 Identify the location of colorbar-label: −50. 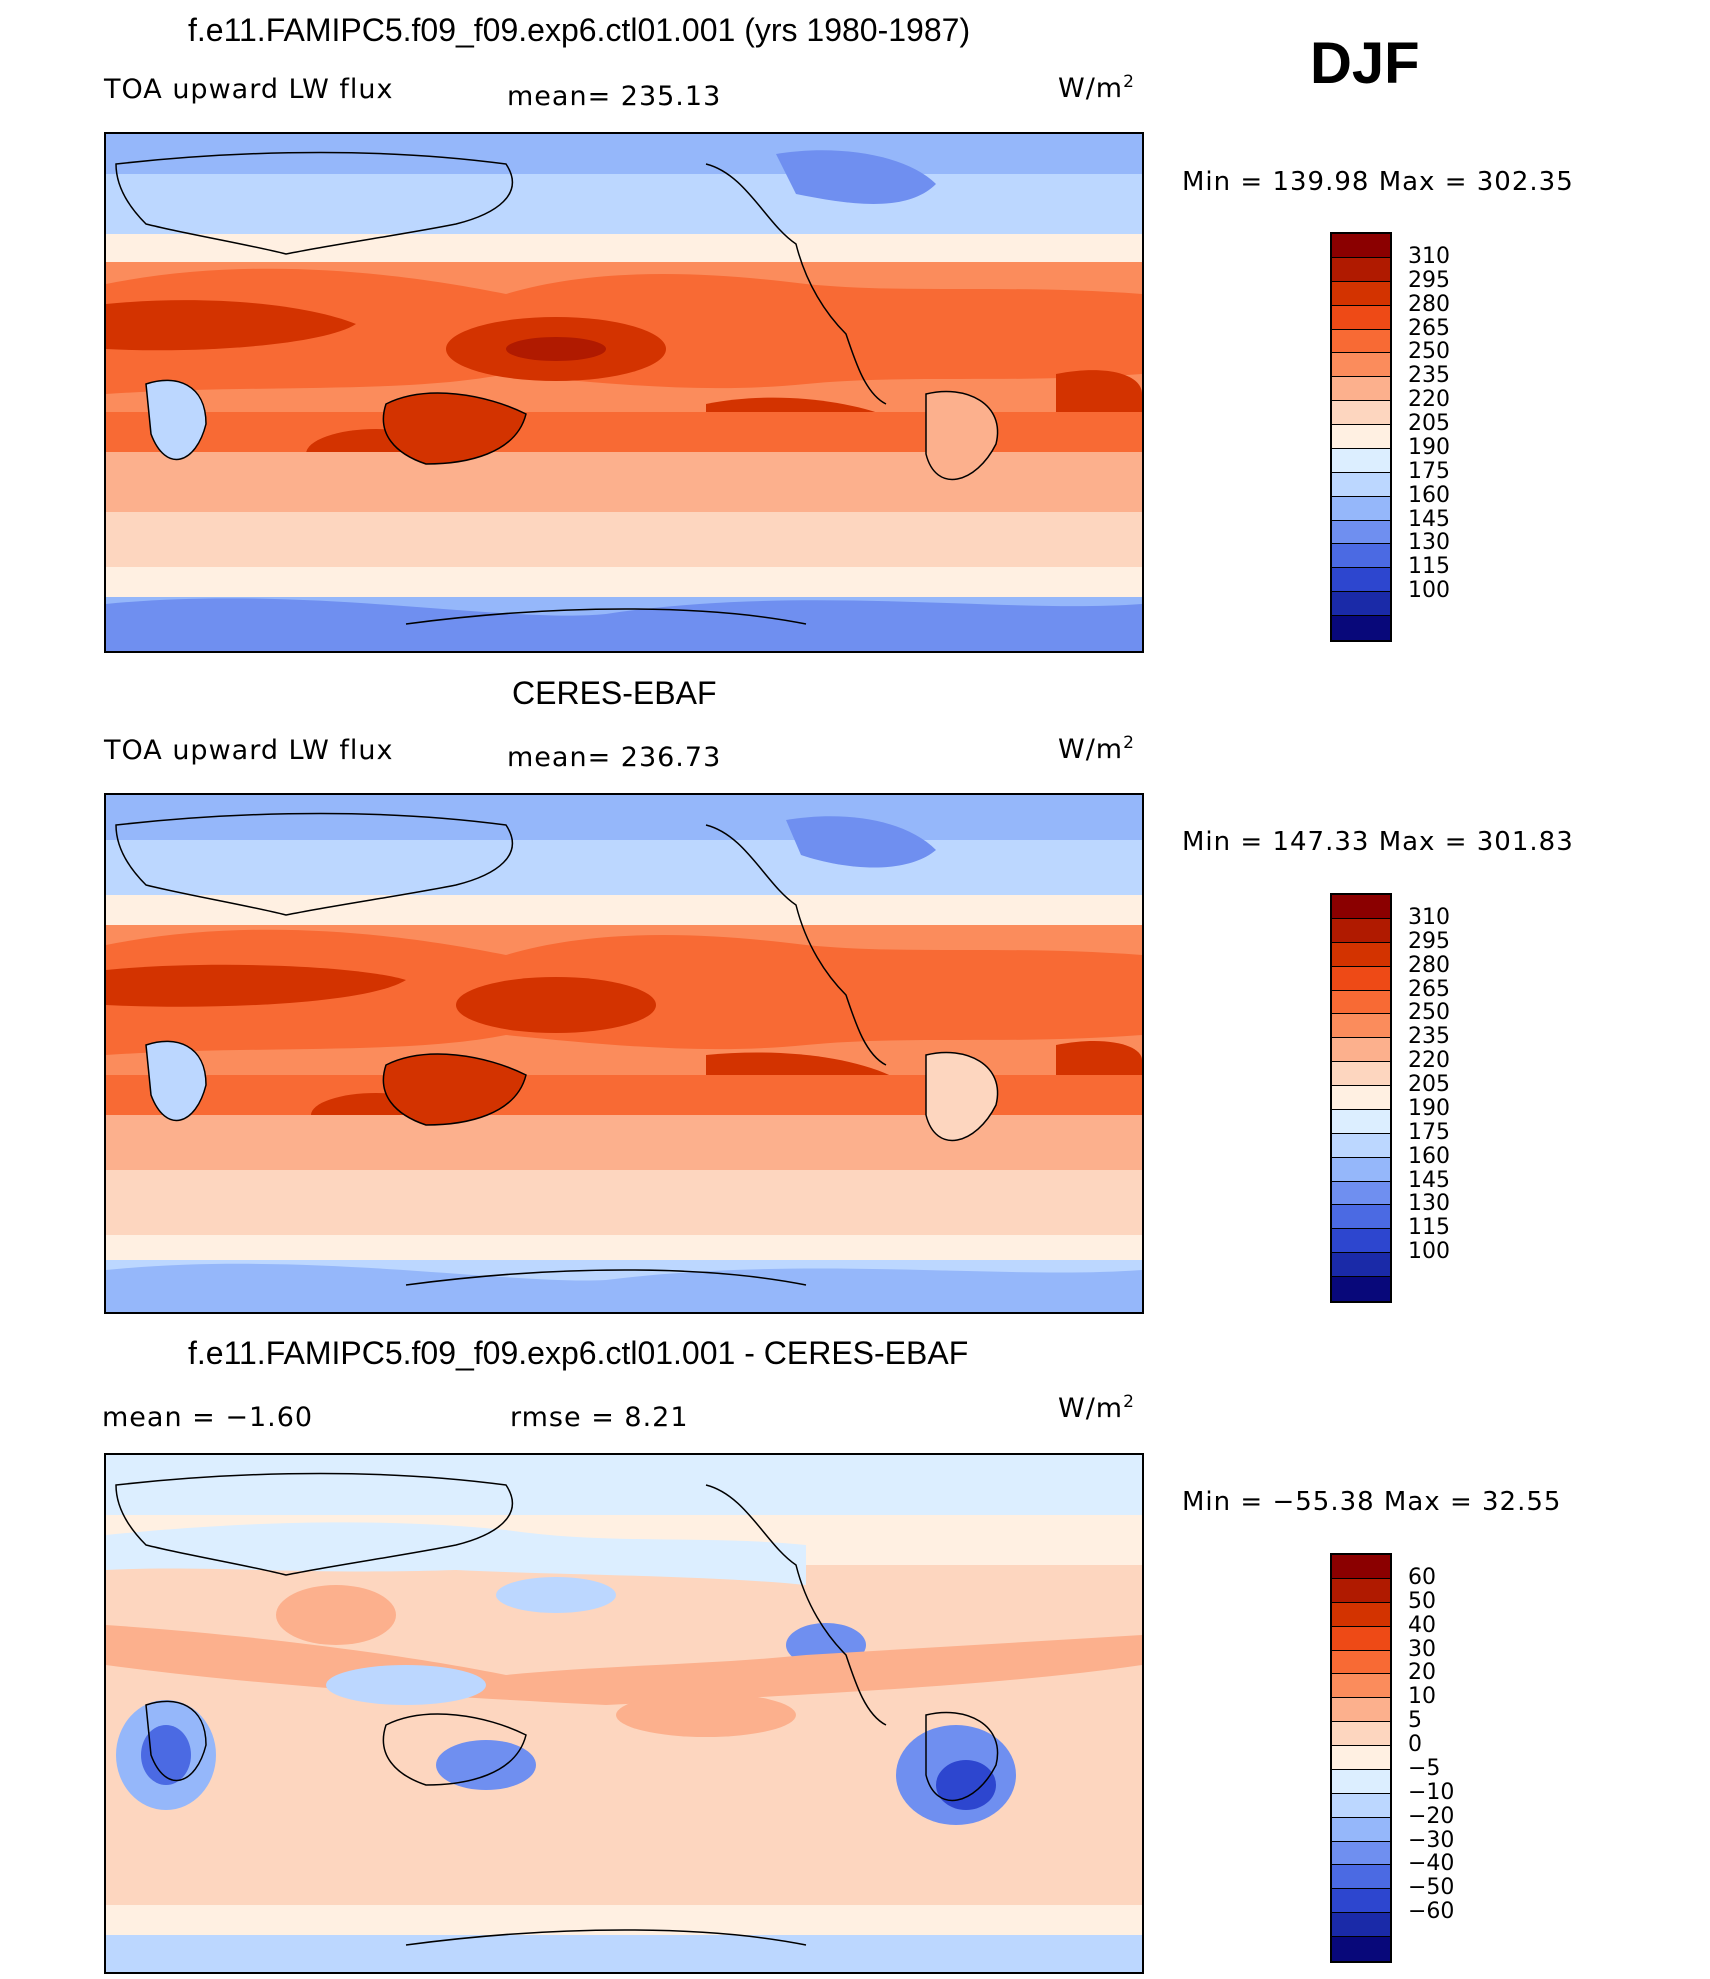
(1431, 1888).